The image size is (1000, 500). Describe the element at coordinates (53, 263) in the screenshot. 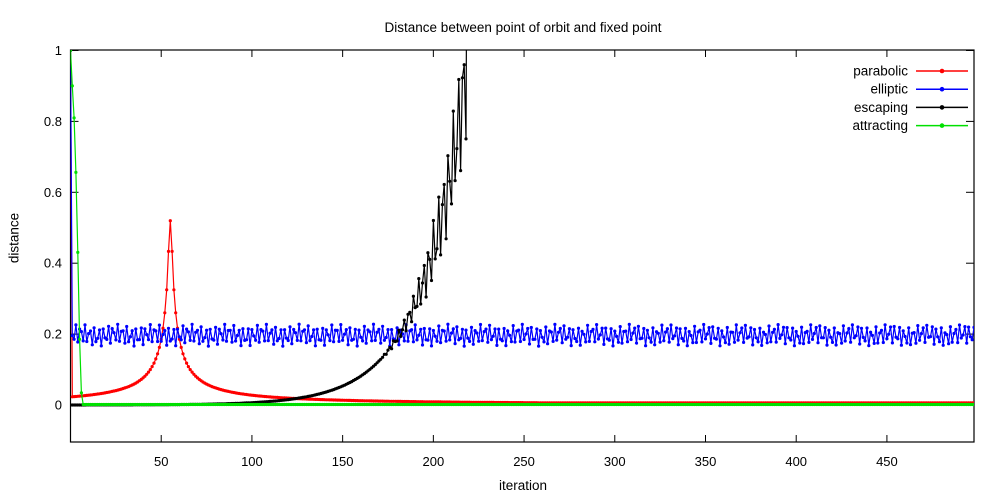

I see `y-tick-label: 0.4` at that location.